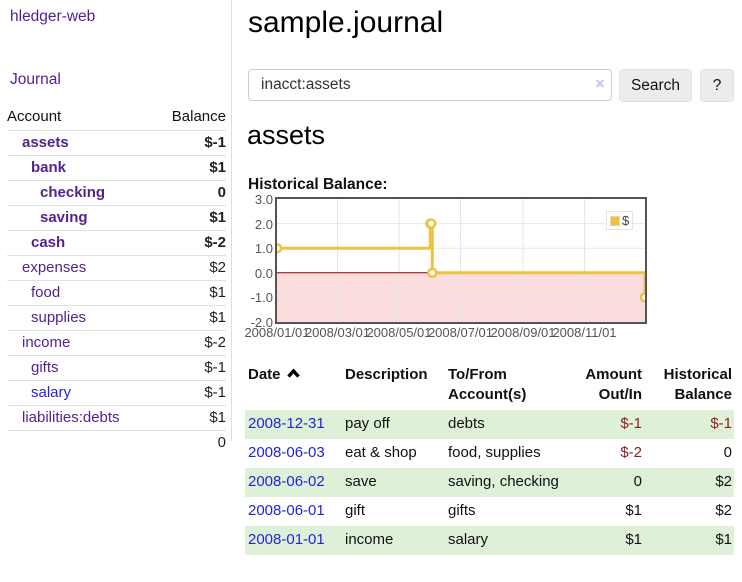 The height and width of the screenshot is (582, 742). Describe the element at coordinates (466, 423) in the screenshot. I see `accounts-cell: debts` at that location.